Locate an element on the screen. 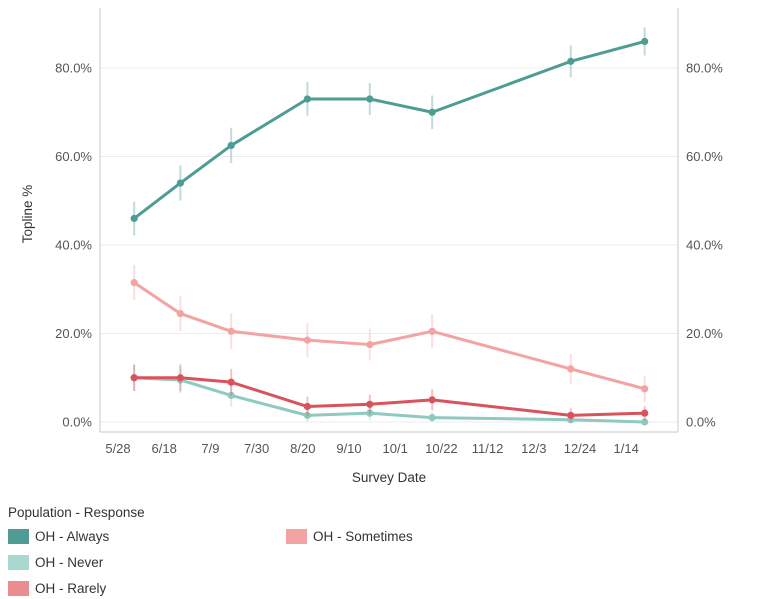 The height and width of the screenshot is (599, 773). legend-item-sometimes: OH - Sometimes is located at coordinates (349, 536).